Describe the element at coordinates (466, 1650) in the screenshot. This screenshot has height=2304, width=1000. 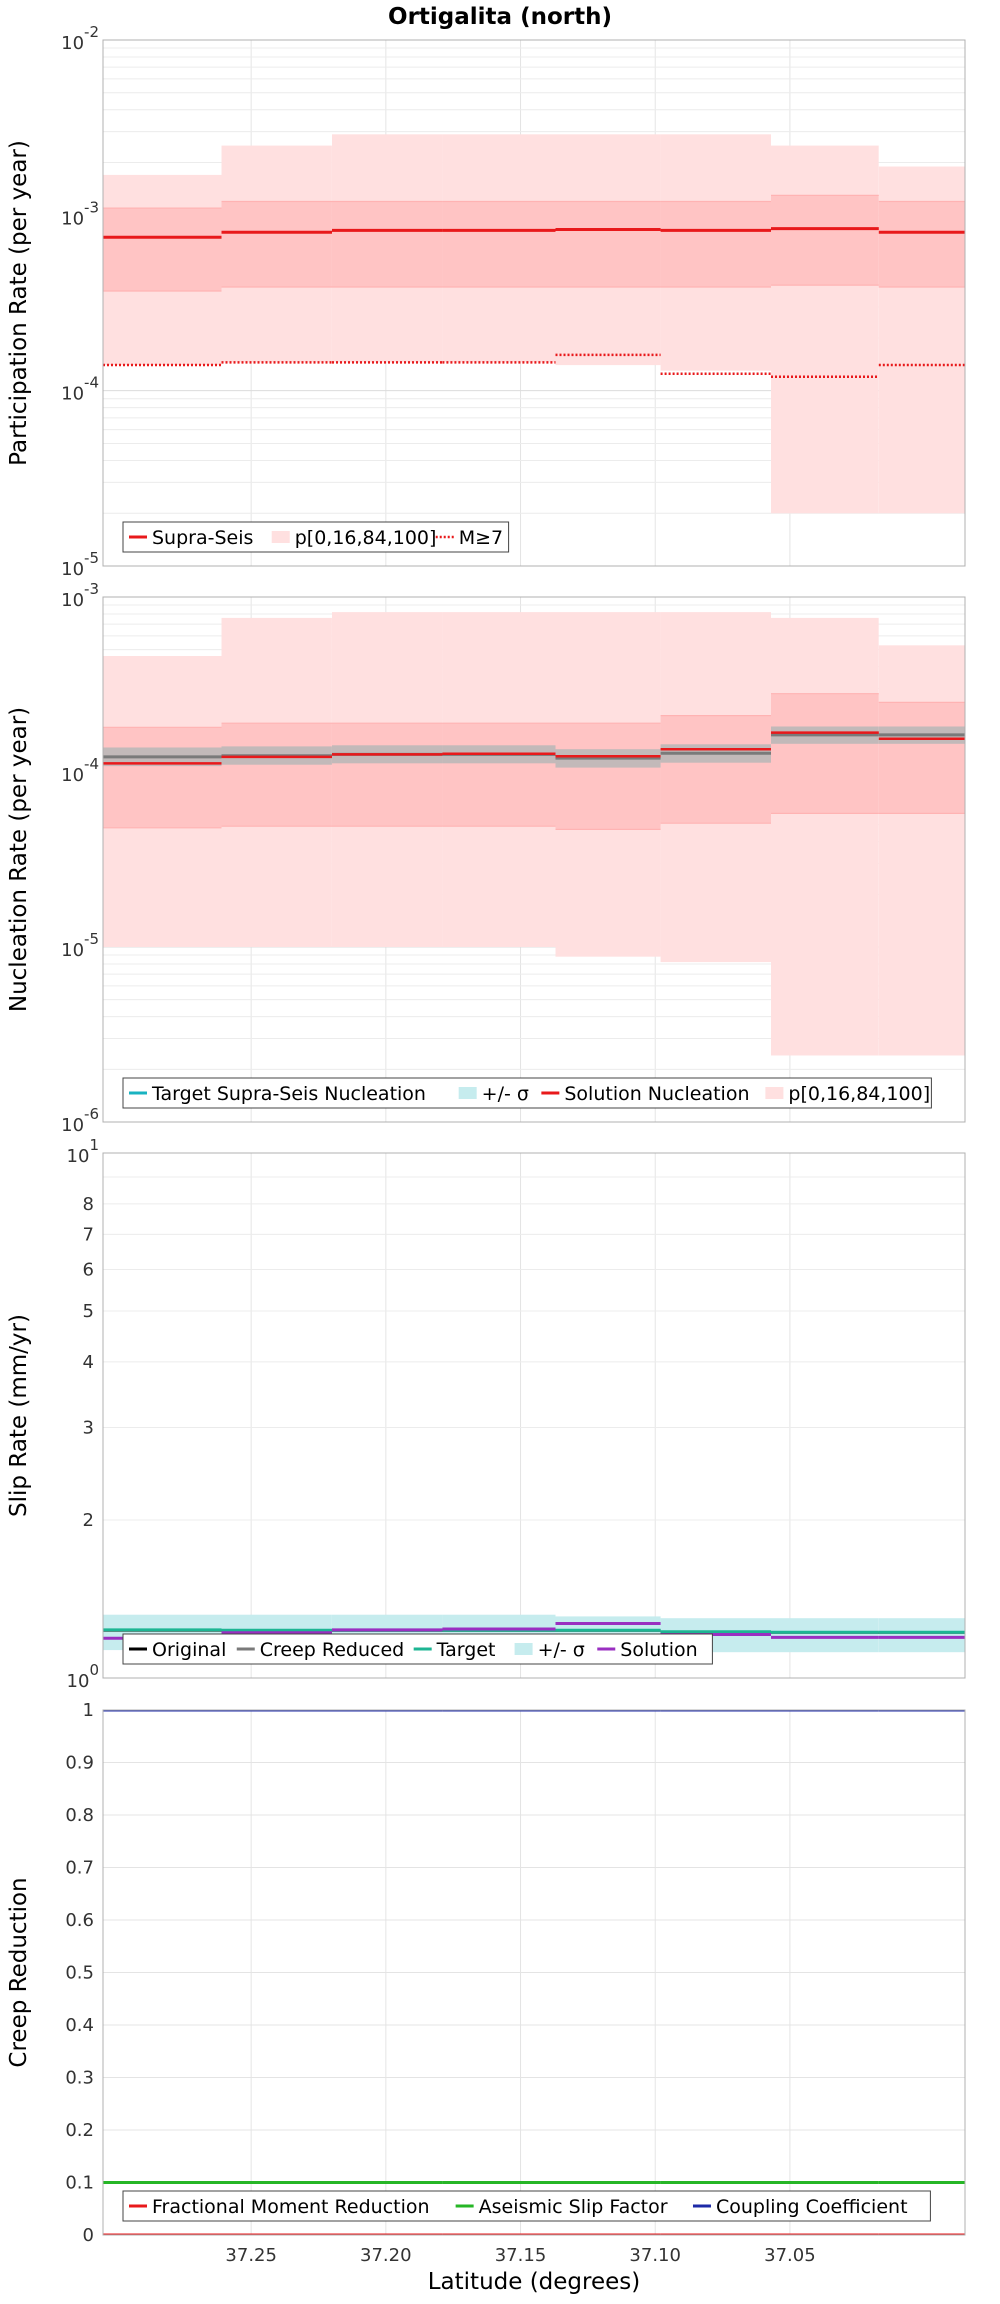
I see `legend-label: Target` at that location.